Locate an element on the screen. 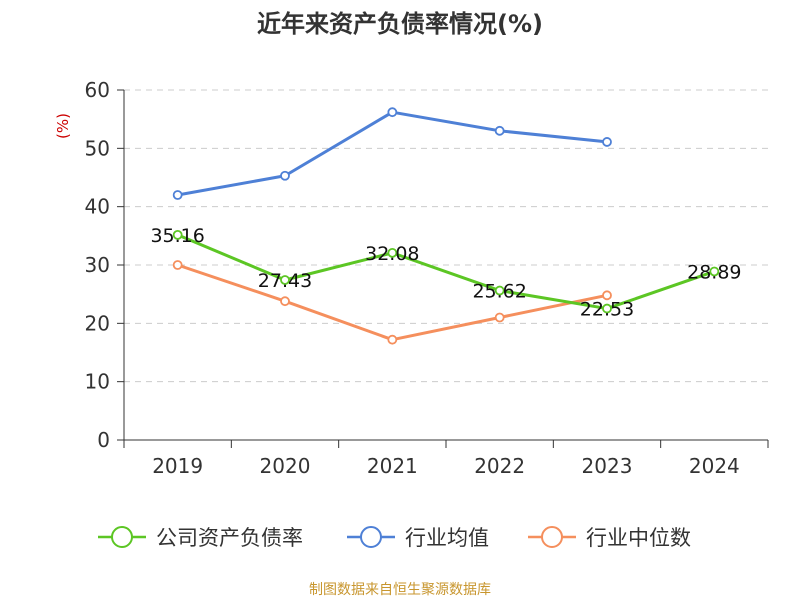 The width and height of the screenshot is (800, 600). legend-item-2: 行业中位数 is located at coordinates (609, 538).